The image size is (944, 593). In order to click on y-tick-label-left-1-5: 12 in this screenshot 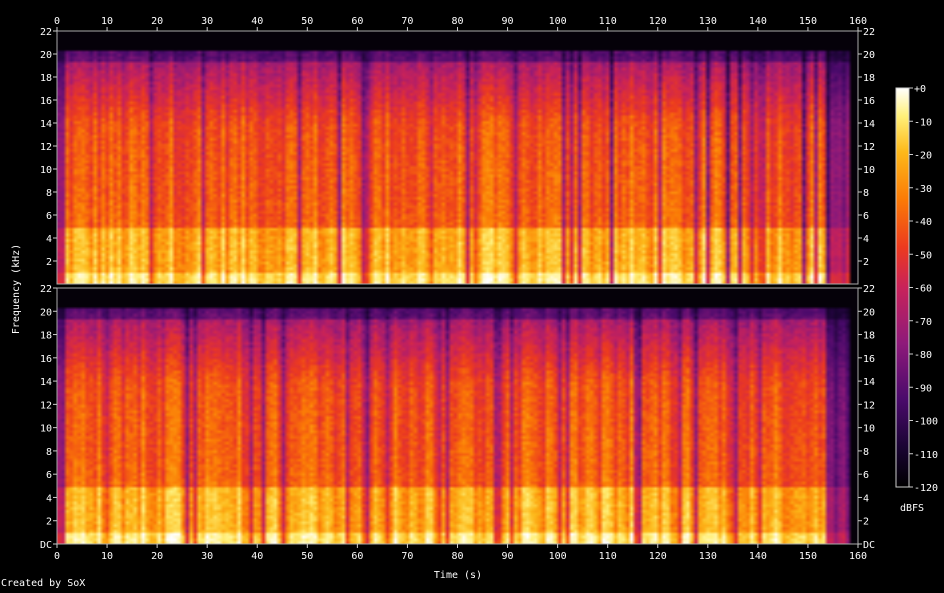, I will do `click(46, 147)`.